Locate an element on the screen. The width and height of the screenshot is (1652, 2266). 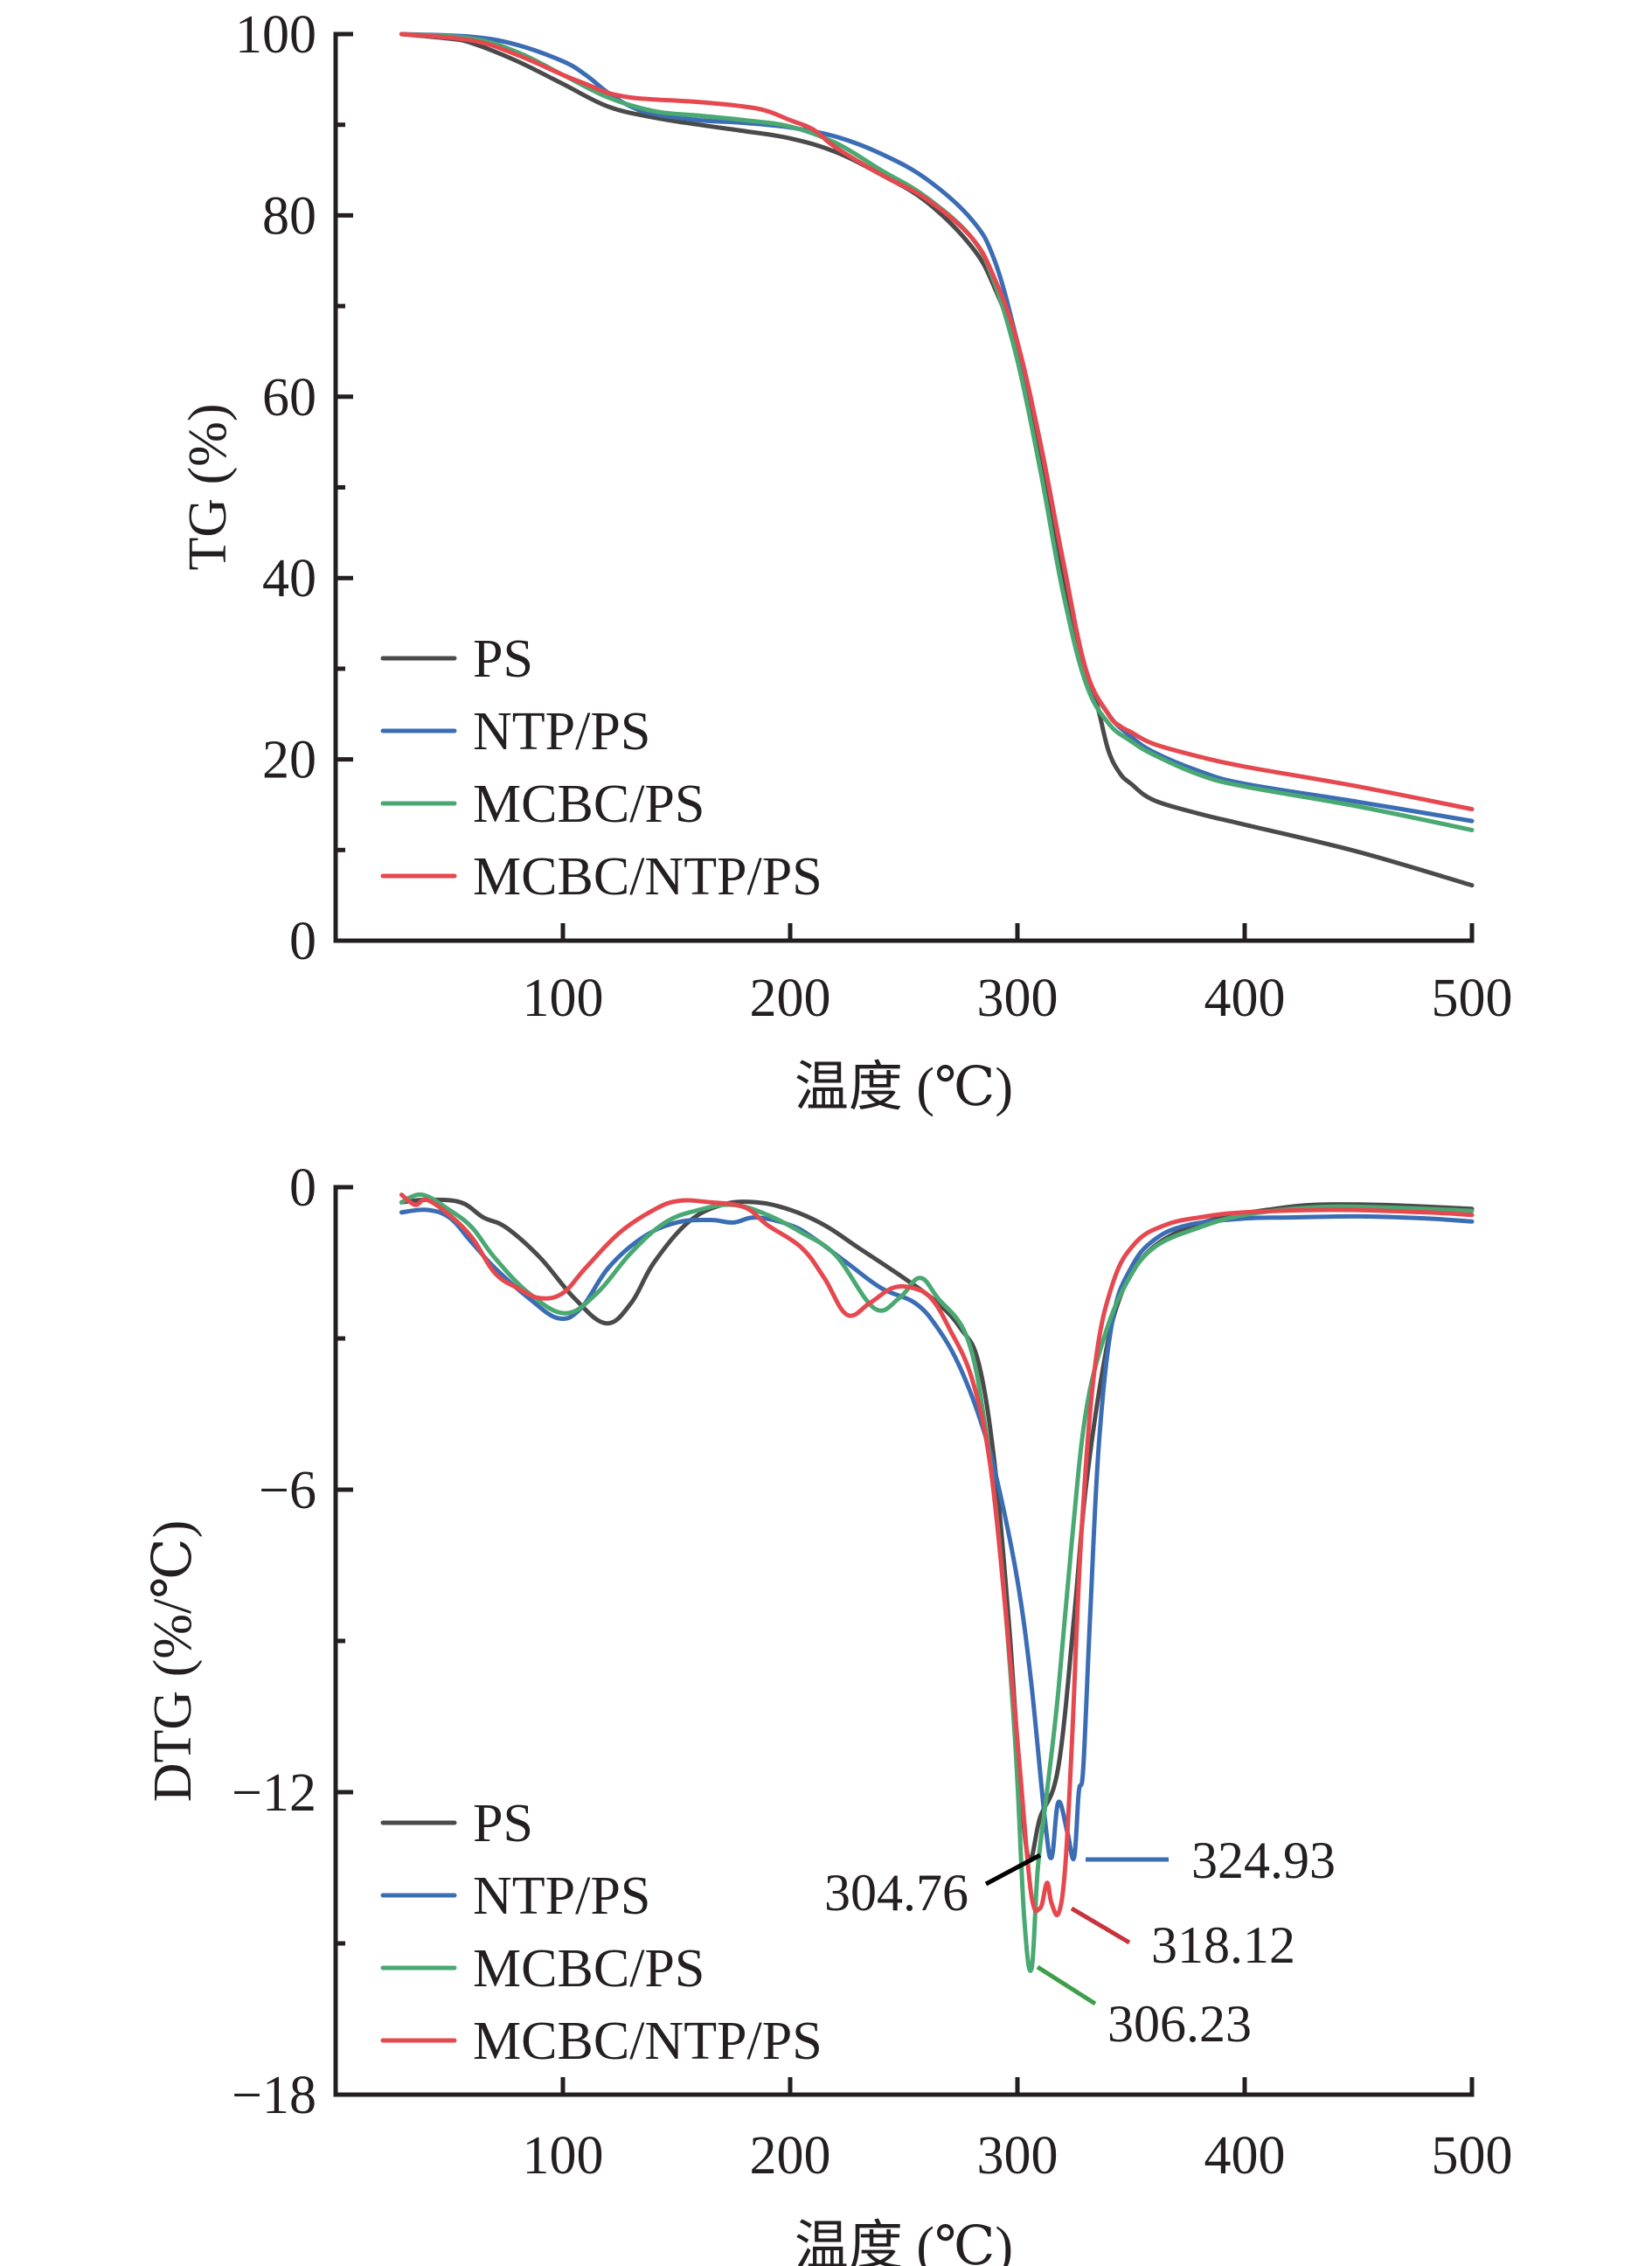
annotation-304-76: 304.76 is located at coordinates (933, 1887).